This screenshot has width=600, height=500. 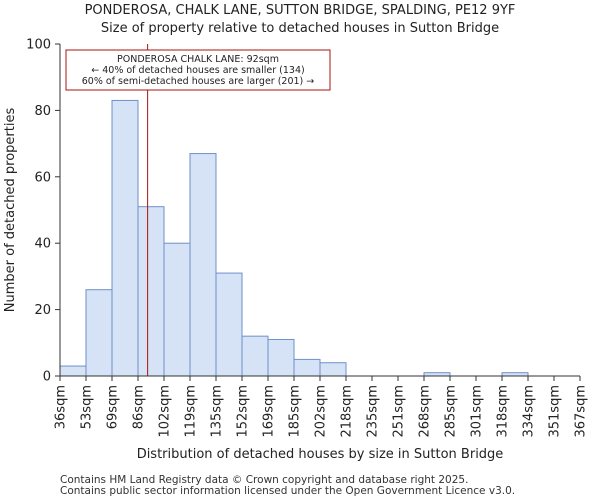 I want to click on bar-86sqm, so click(x=151, y=291).